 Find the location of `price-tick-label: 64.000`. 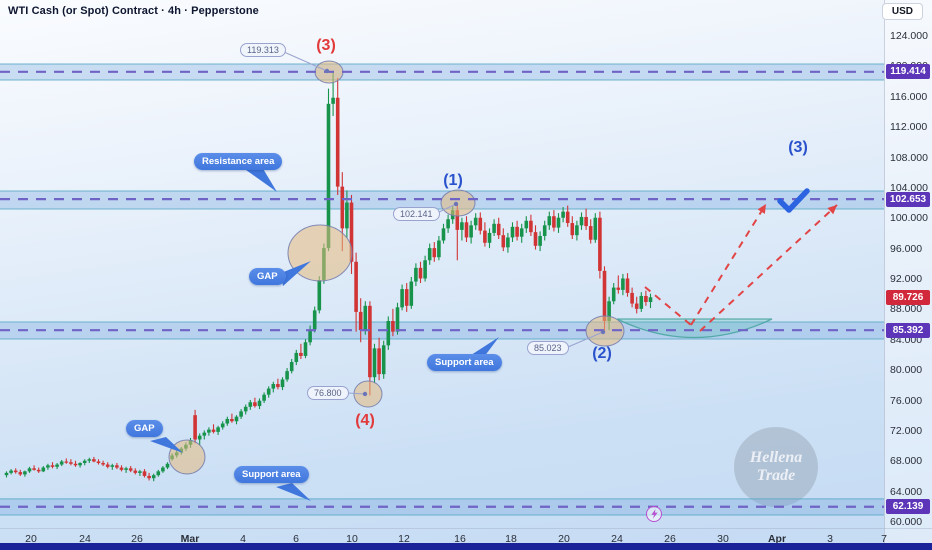

price-tick-label: 64.000 is located at coordinates (906, 491).